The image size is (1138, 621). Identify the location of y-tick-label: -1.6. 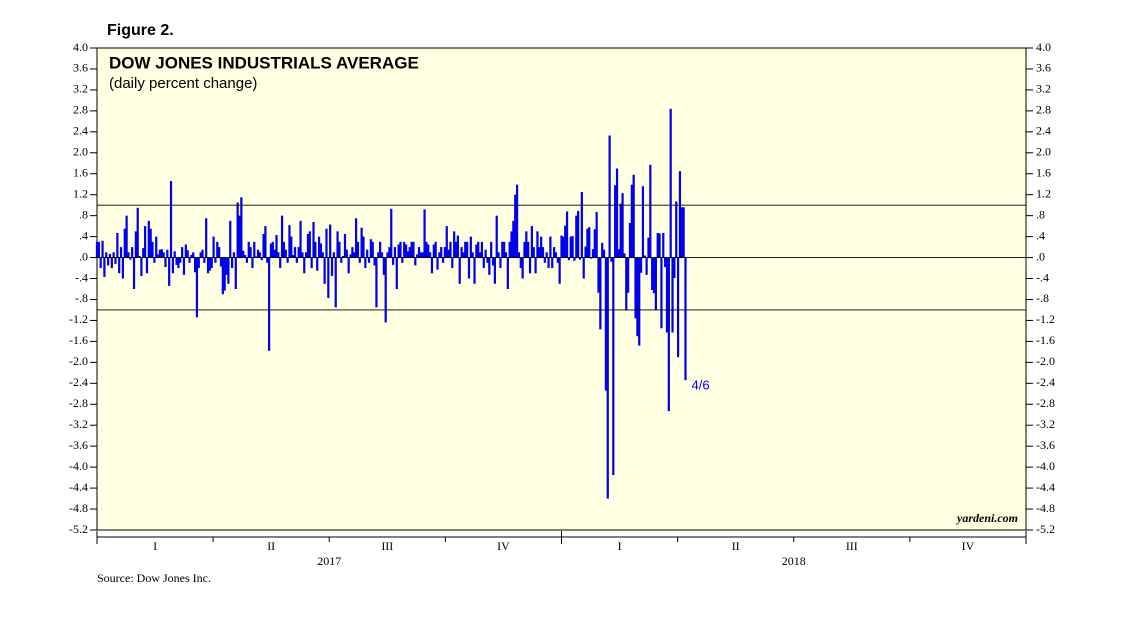
(78, 340).